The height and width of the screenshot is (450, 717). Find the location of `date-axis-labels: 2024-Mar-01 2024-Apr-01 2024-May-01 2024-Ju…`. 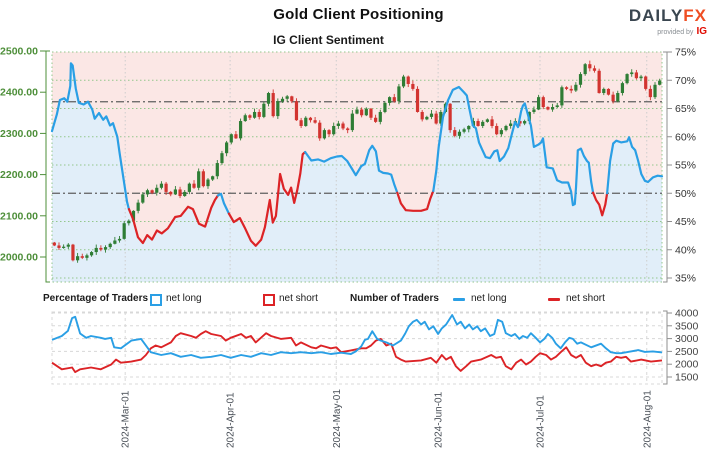

date-axis-labels: 2024-Mar-01 2024-Apr-01 2024-May-01 2024-Ju… is located at coordinates (387, 418).